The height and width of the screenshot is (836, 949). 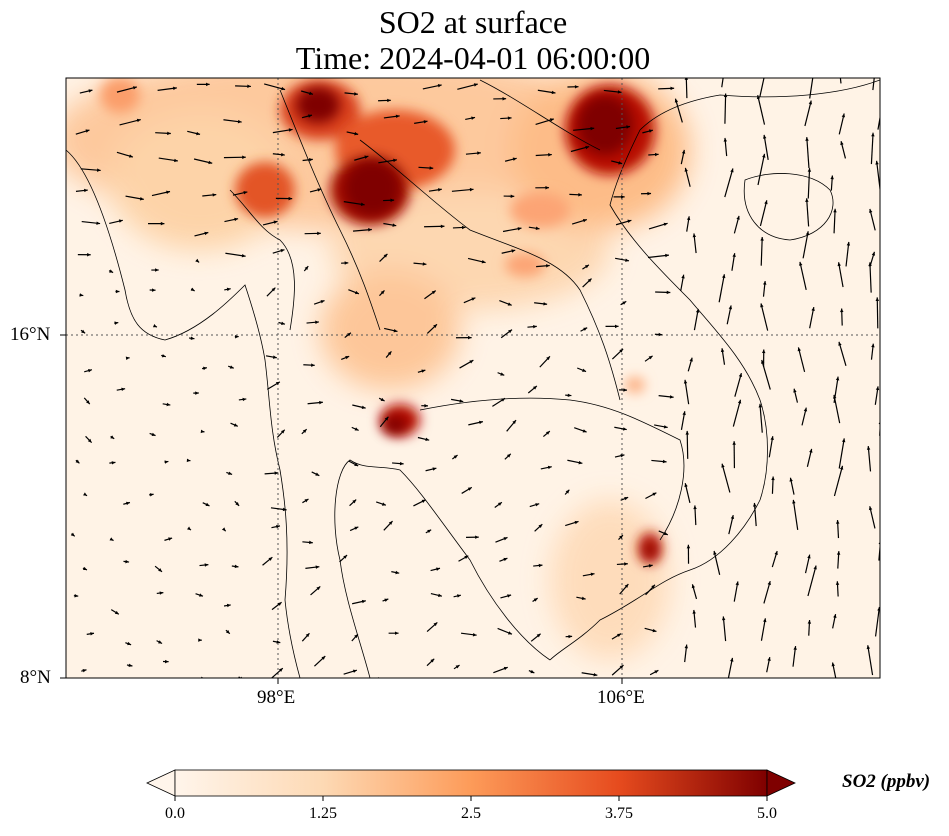 I want to click on map-subtitle-time: Time: 2024-04-01 06:00:00, so click(x=473, y=58).